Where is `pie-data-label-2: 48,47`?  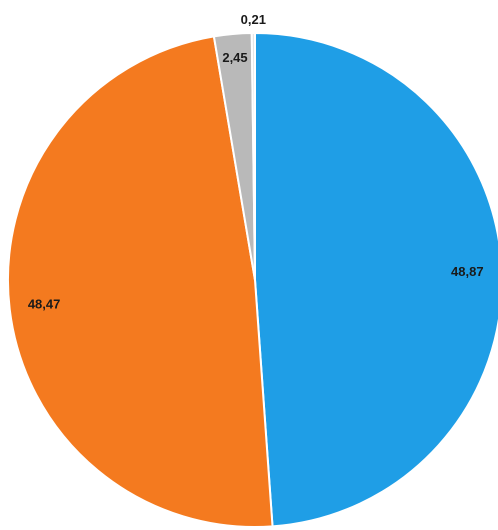 pie-data-label-2: 48,47 is located at coordinates (44, 304).